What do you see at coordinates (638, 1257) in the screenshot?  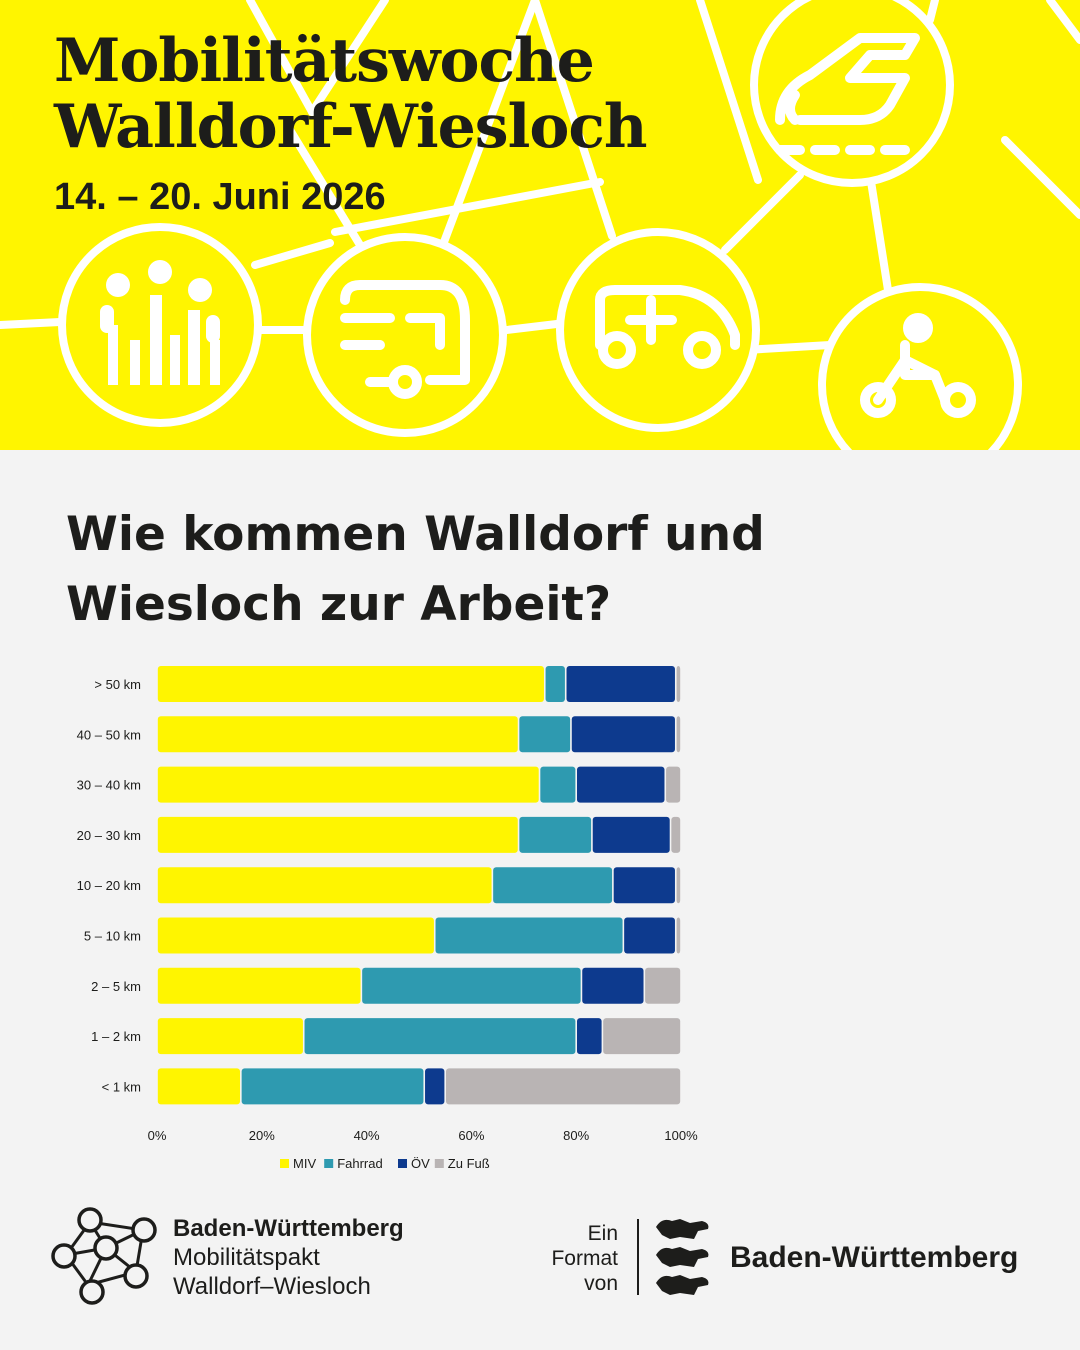 I see `footer-divider` at bounding box center [638, 1257].